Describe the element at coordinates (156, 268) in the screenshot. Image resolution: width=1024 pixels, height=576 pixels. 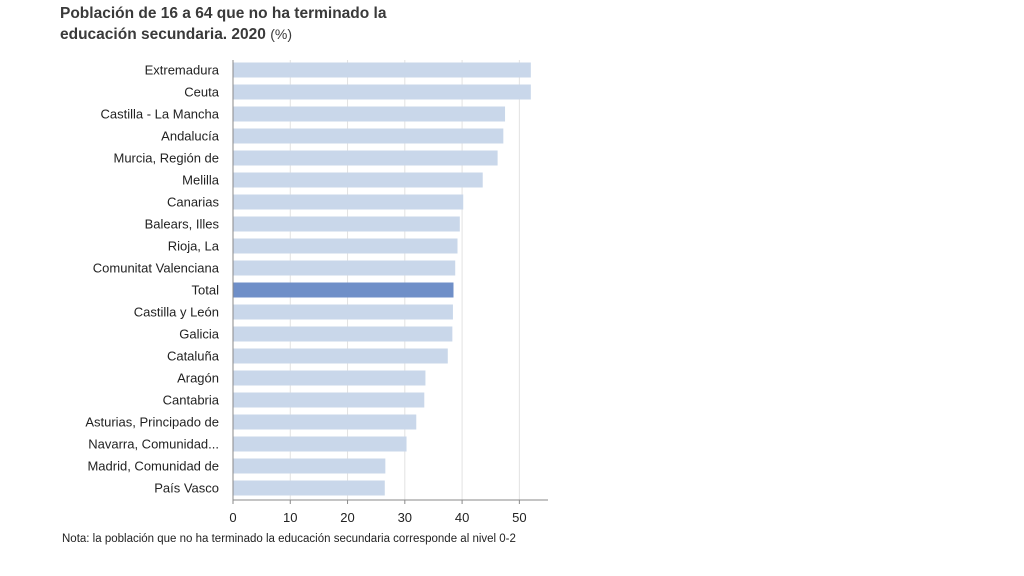
I see `category-label-9: Comunitat Valenciana` at that location.